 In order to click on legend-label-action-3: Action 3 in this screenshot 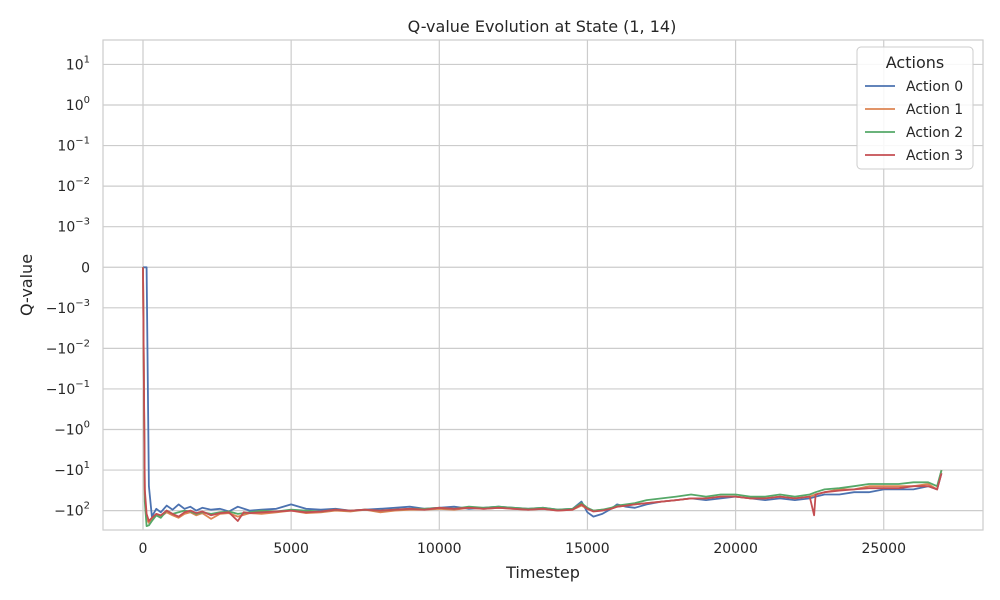, I will do `click(934, 156)`.